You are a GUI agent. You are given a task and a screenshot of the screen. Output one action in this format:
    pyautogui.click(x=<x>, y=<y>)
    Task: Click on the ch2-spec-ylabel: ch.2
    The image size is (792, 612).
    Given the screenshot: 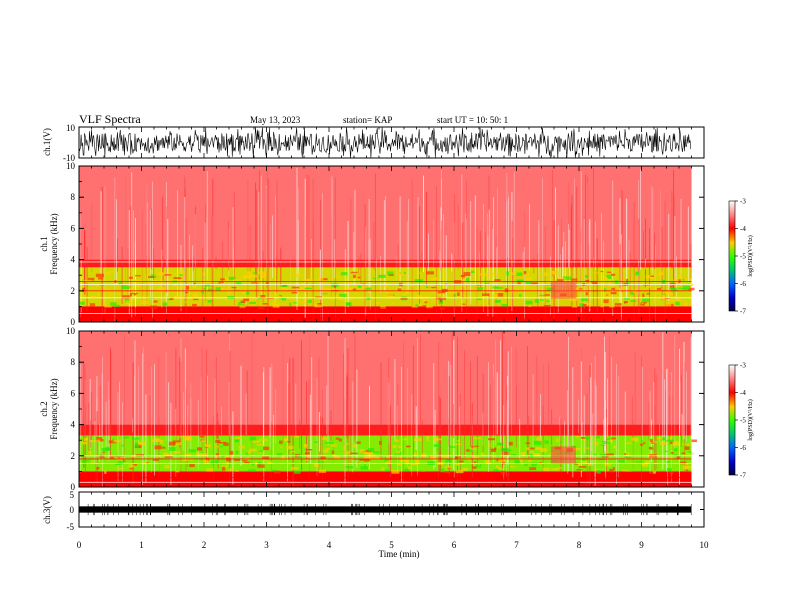 What is the action you would take?
    pyautogui.click(x=44, y=408)
    